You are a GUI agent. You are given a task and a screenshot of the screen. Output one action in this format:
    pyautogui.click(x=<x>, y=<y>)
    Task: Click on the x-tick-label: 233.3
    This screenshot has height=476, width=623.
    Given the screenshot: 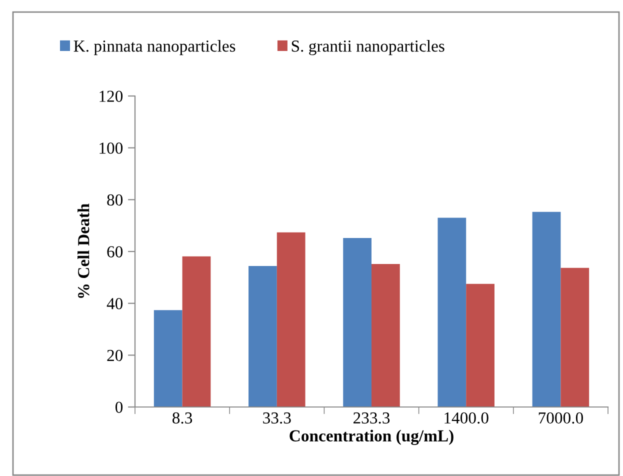 What is the action you would take?
    pyautogui.click(x=371, y=418)
    